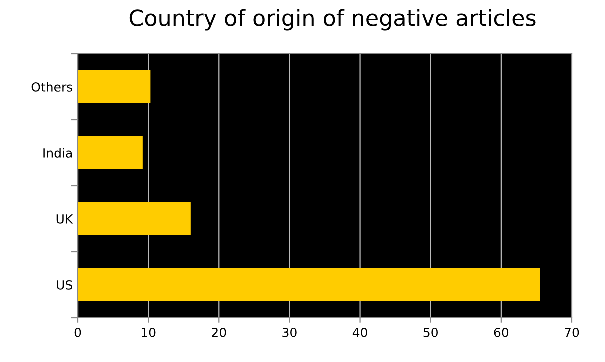  Describe the element at coordinates (333, 20) in the screenshot. I see `chart-title: Country of origin of negative articles` at that location.